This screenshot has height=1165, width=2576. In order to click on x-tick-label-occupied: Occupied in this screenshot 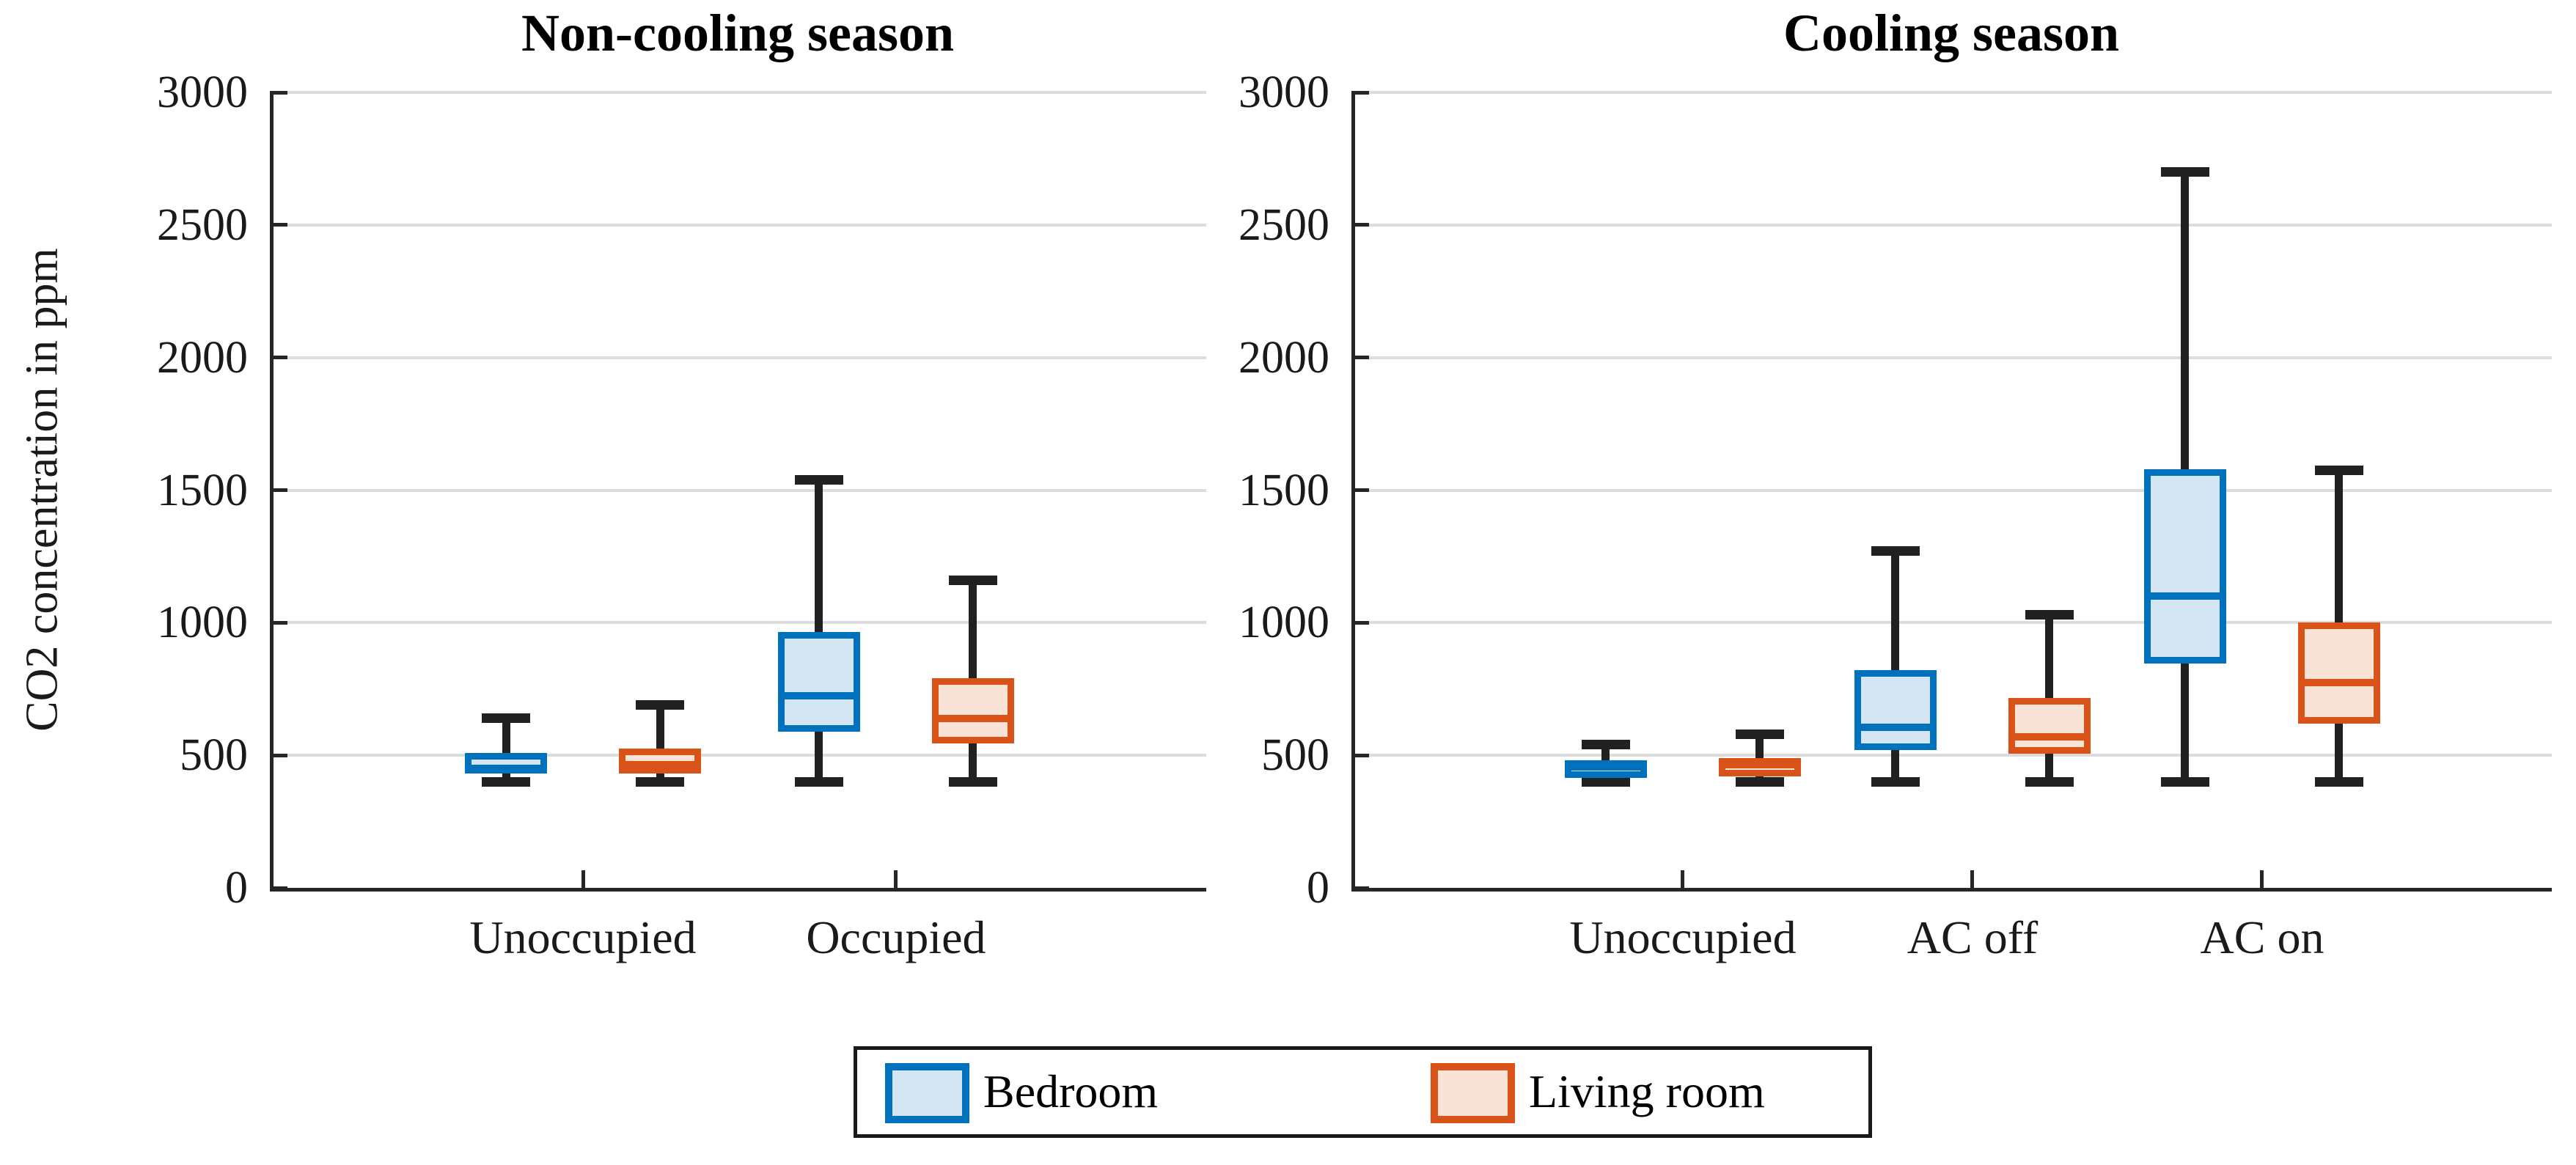, I will do `click(896, 937)`.